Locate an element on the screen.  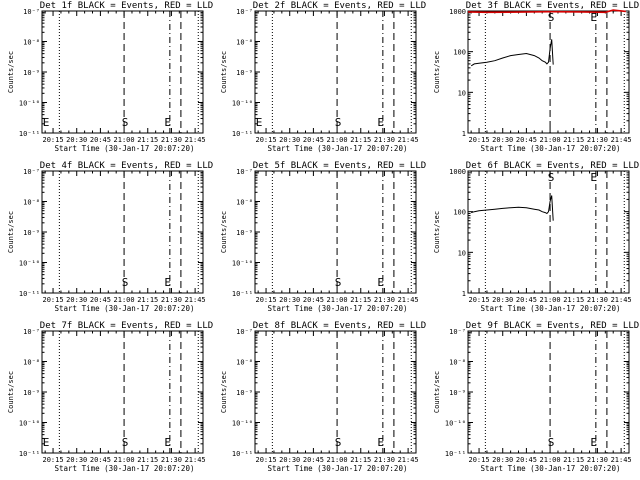
series-line-lld is located at coordinates (546, 11).